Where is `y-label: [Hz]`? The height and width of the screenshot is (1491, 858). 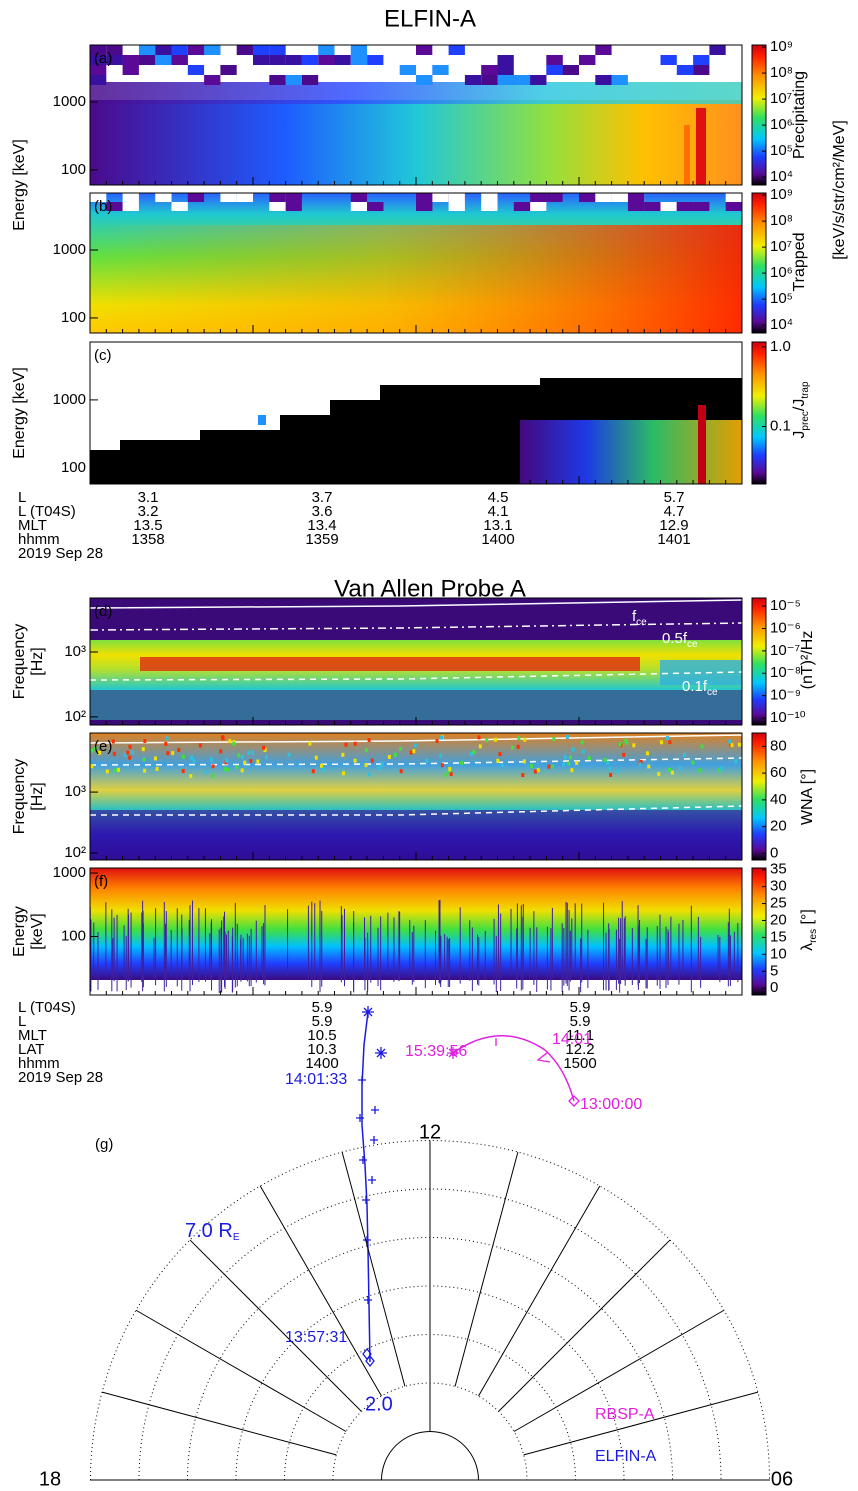 y-label: [Hz] is located at coordinates (37, 661).